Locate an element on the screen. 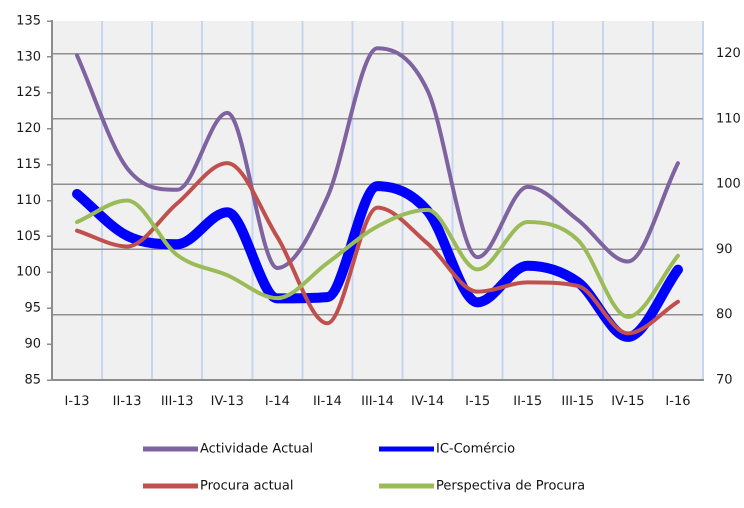 Image resolution: width=744 pixels, height=508 pixels. y2-tick-label: 70 is located at coordinates (724, 380).